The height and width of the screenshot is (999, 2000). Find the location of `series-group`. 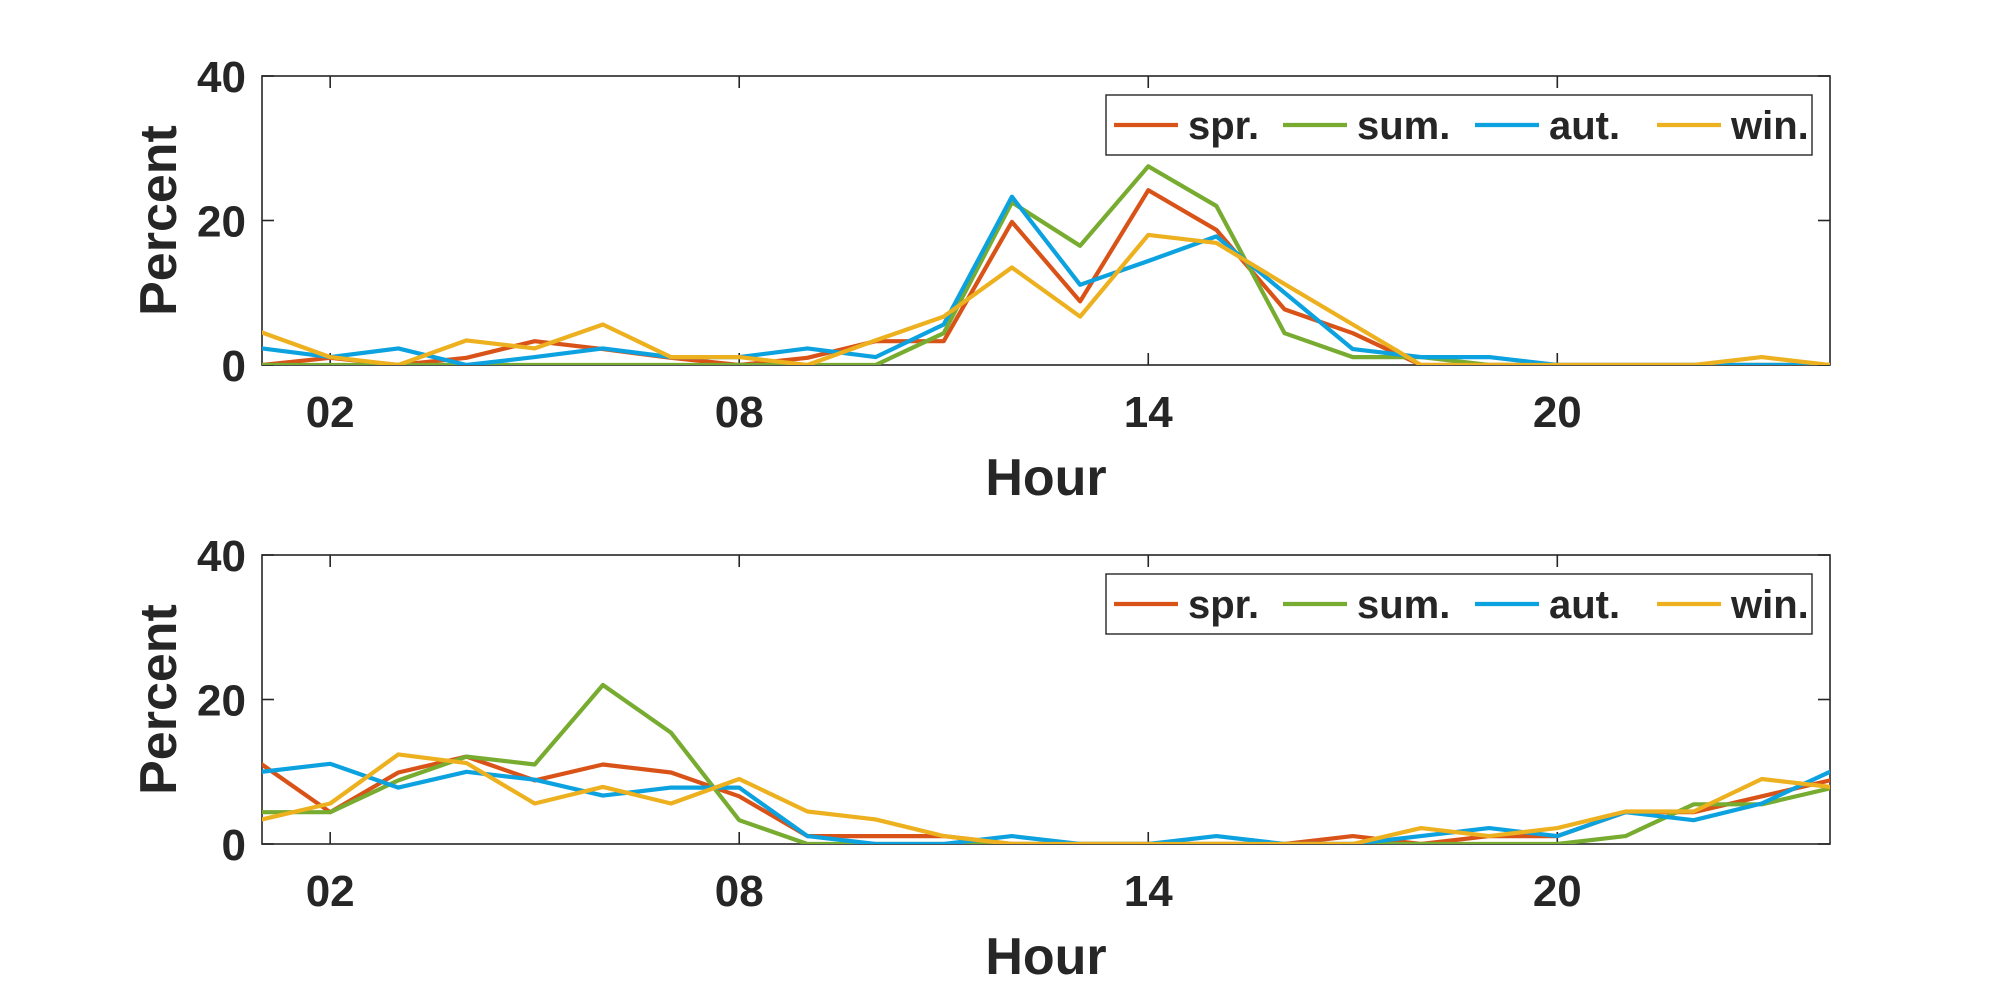

series-group is located at coordinates (1046, 763).